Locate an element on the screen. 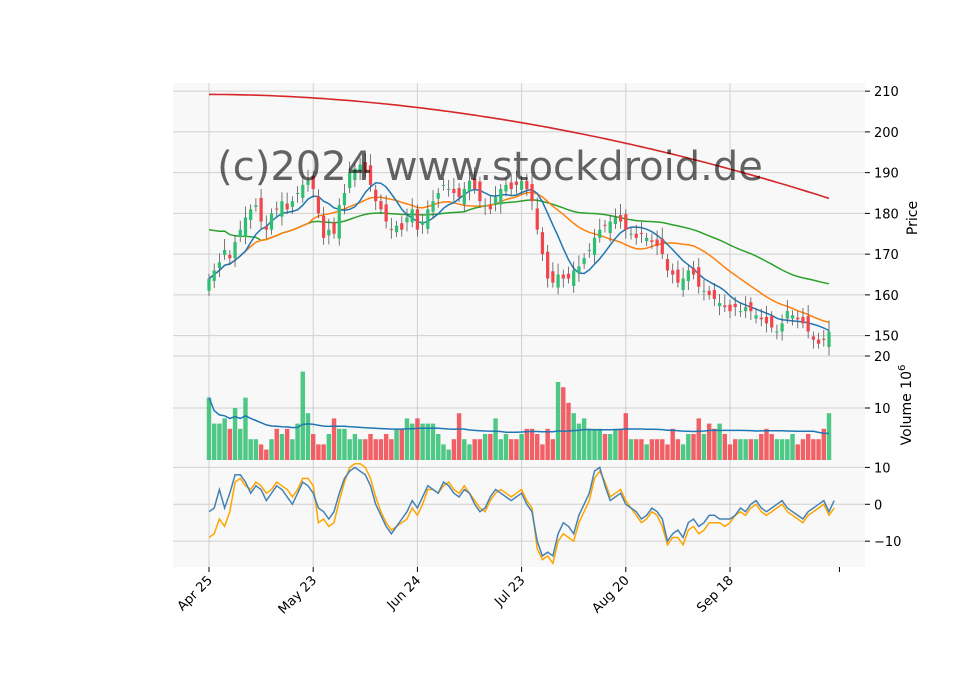 Image resolution: width=960 pixels, height=694 pixels. price-ytick-label: 150 is located at coordinates (886, 337).